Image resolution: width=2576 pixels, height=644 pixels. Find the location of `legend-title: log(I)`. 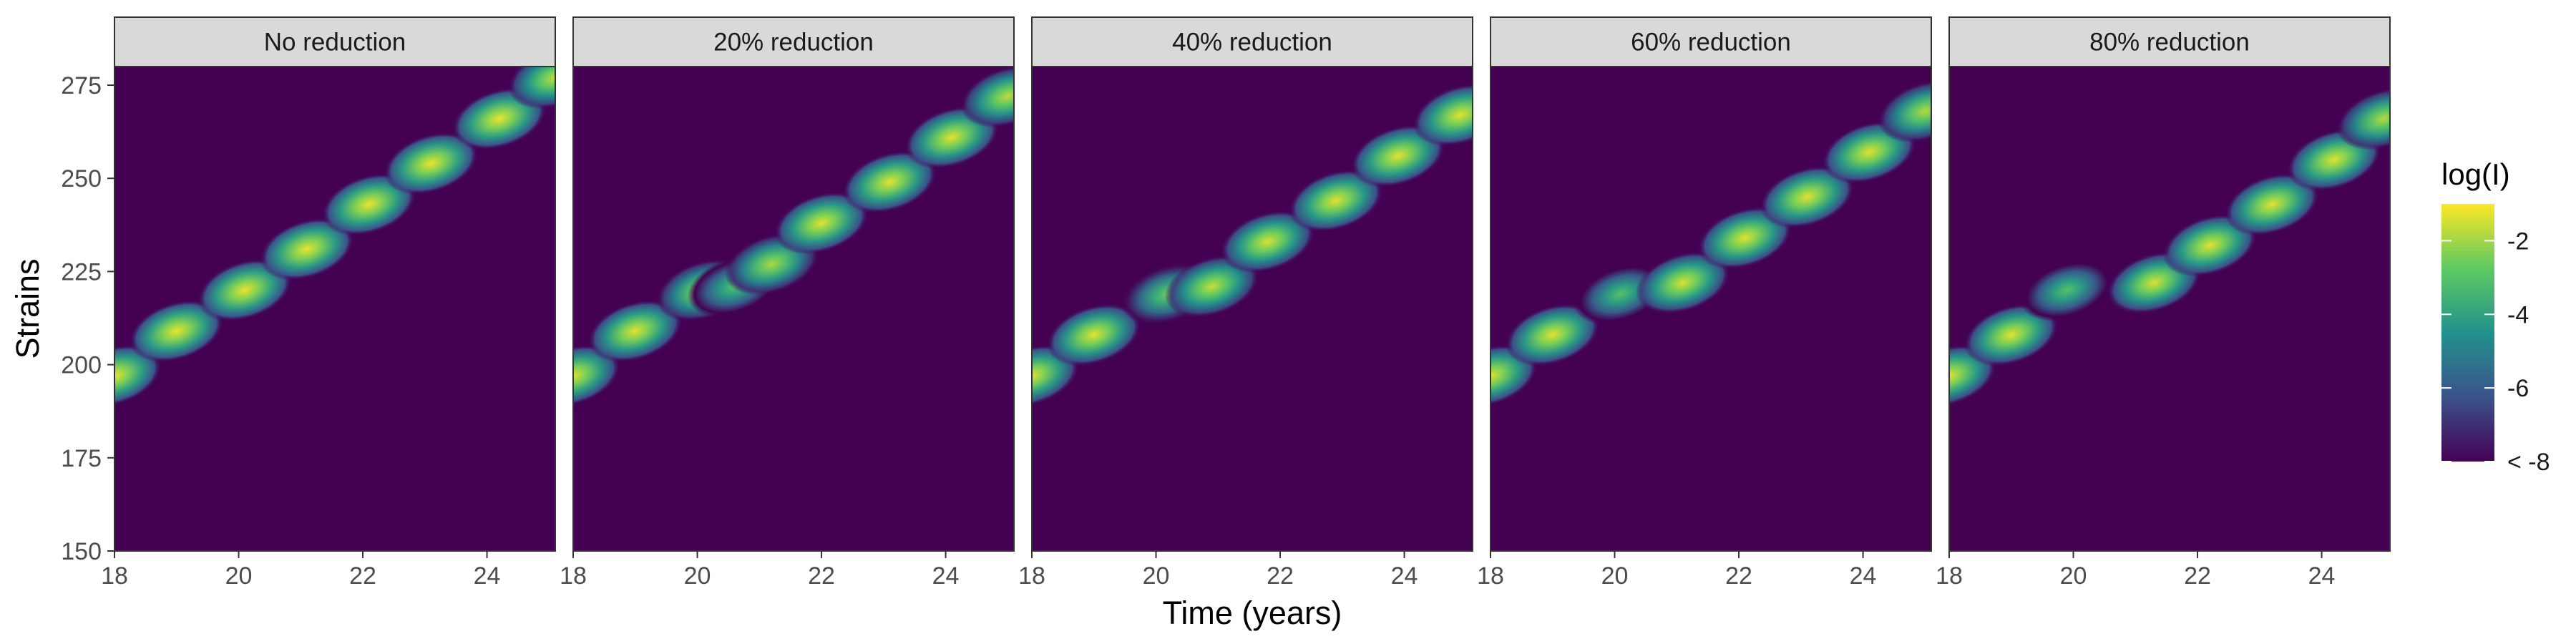

legend-title: log(I) is located at coordinates (2475, 174).